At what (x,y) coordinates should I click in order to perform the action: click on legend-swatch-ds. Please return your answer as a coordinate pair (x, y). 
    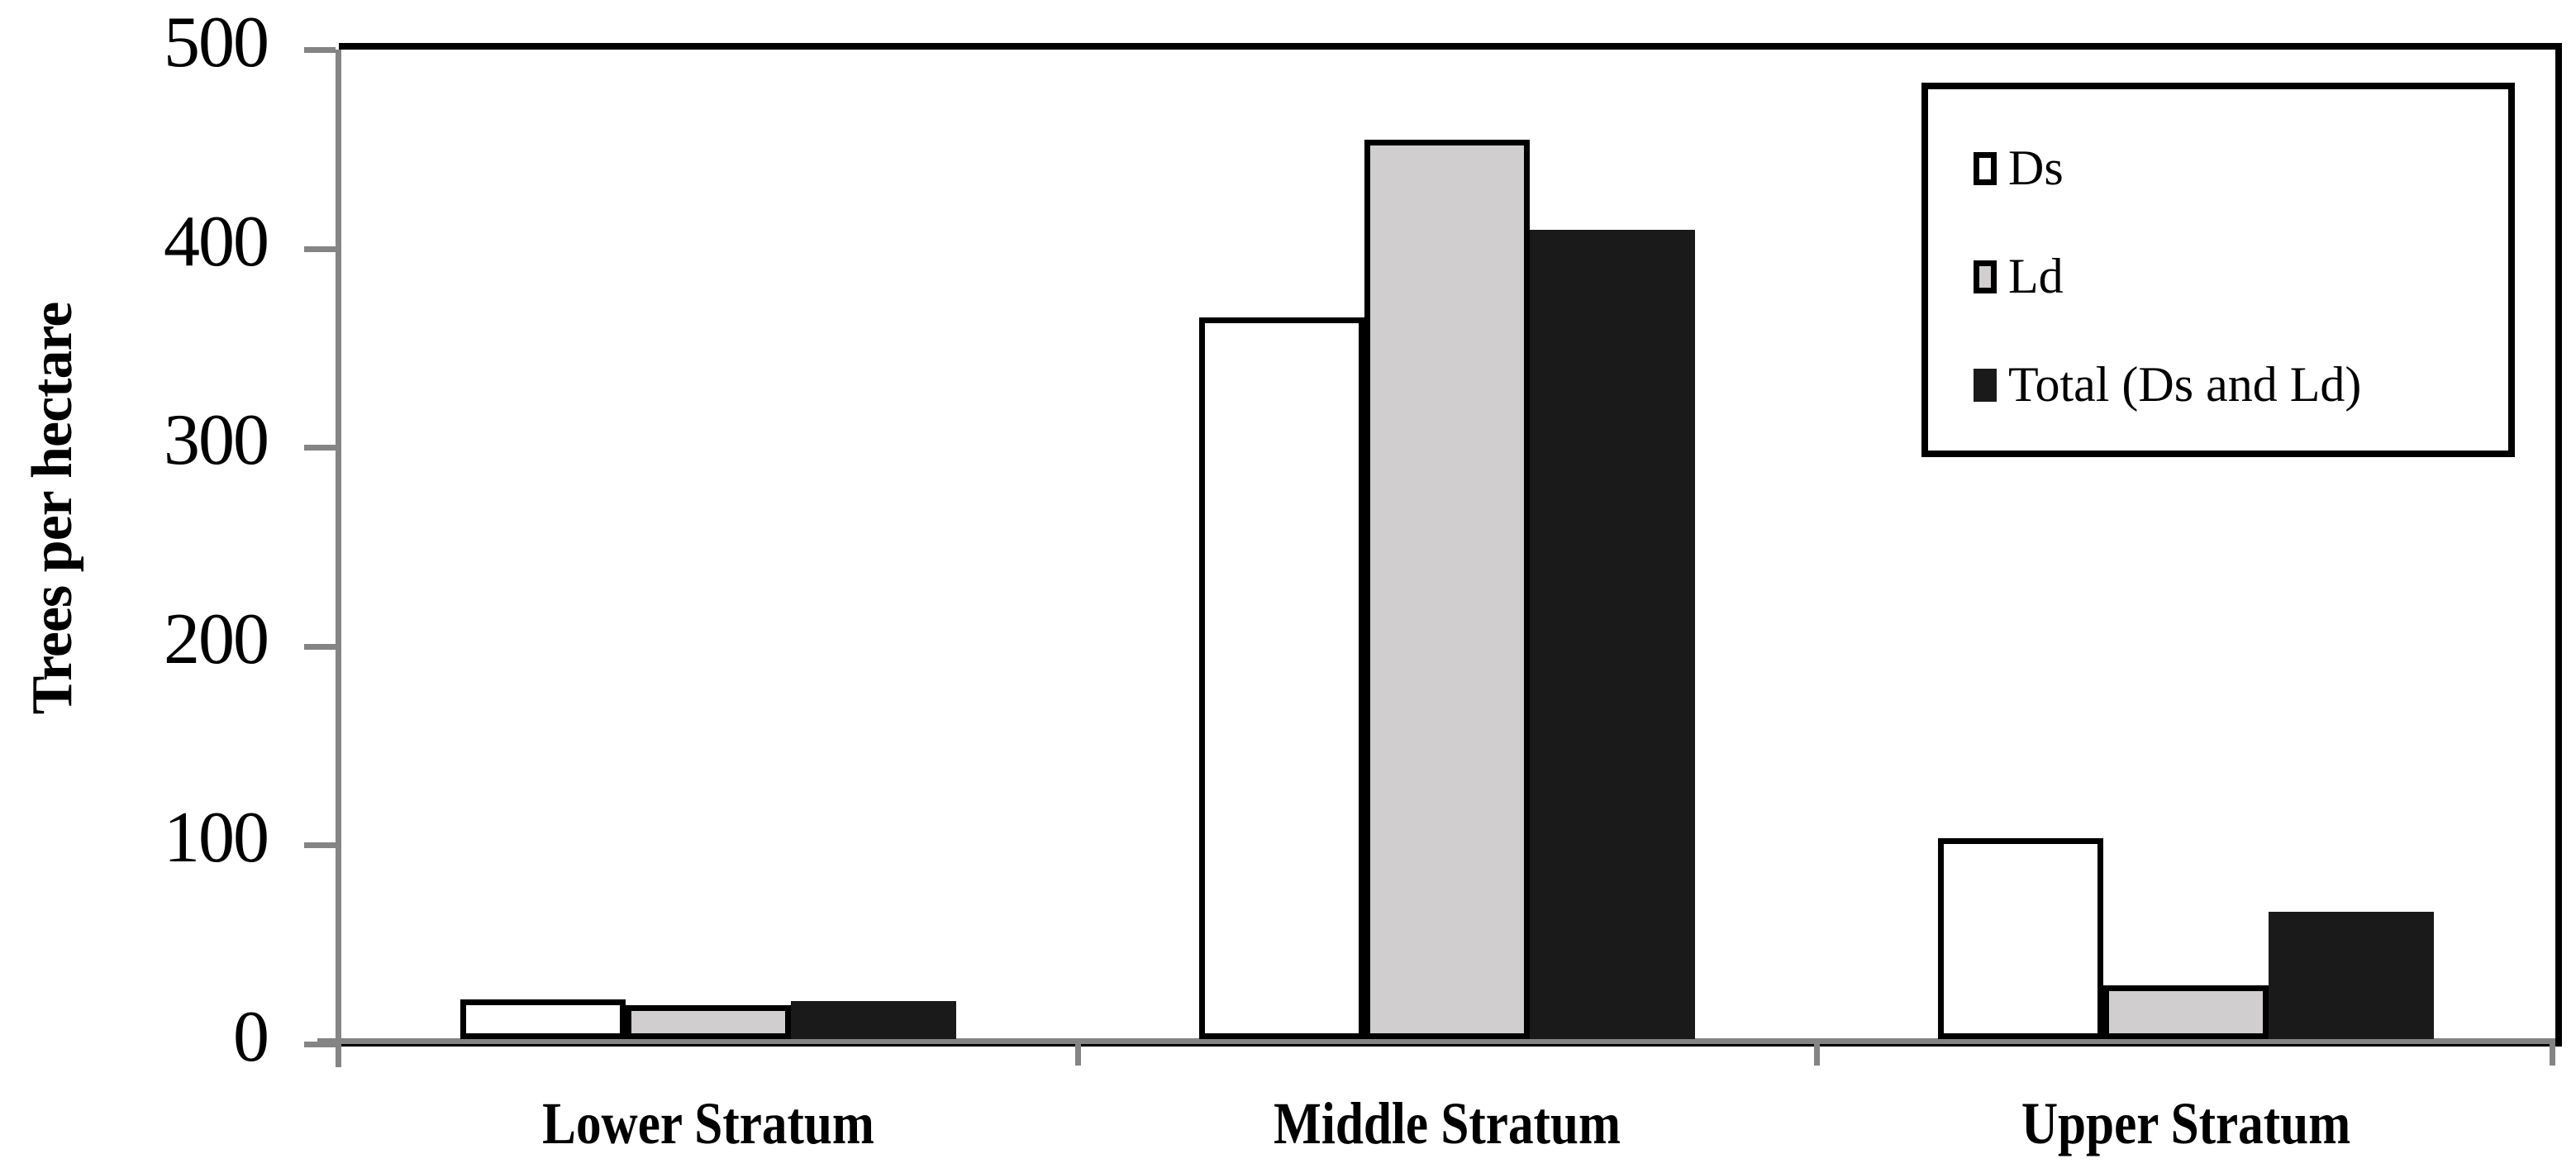
    Looking at the image, I should click on (1986, 168).